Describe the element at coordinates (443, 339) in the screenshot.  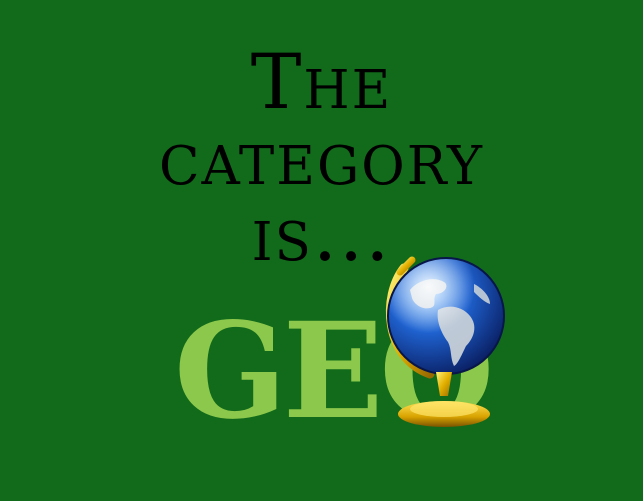
I see `globe-icon` at that location.